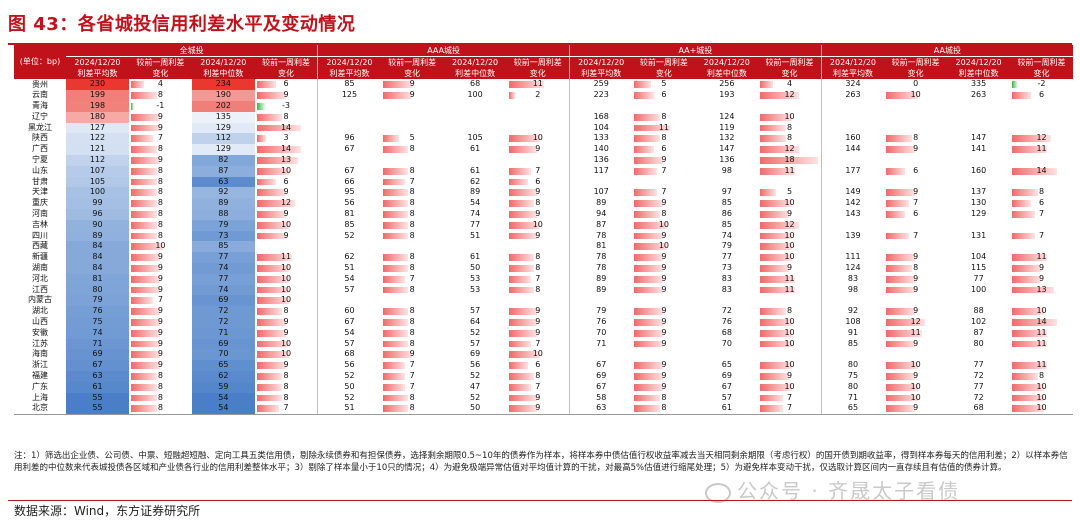 The height and width of the screenshot is (527, 1080). I want to click on header-group-row: (单位：bp) 全城投 AAA城投 AA+城投 AA城投, so click(543, 62).